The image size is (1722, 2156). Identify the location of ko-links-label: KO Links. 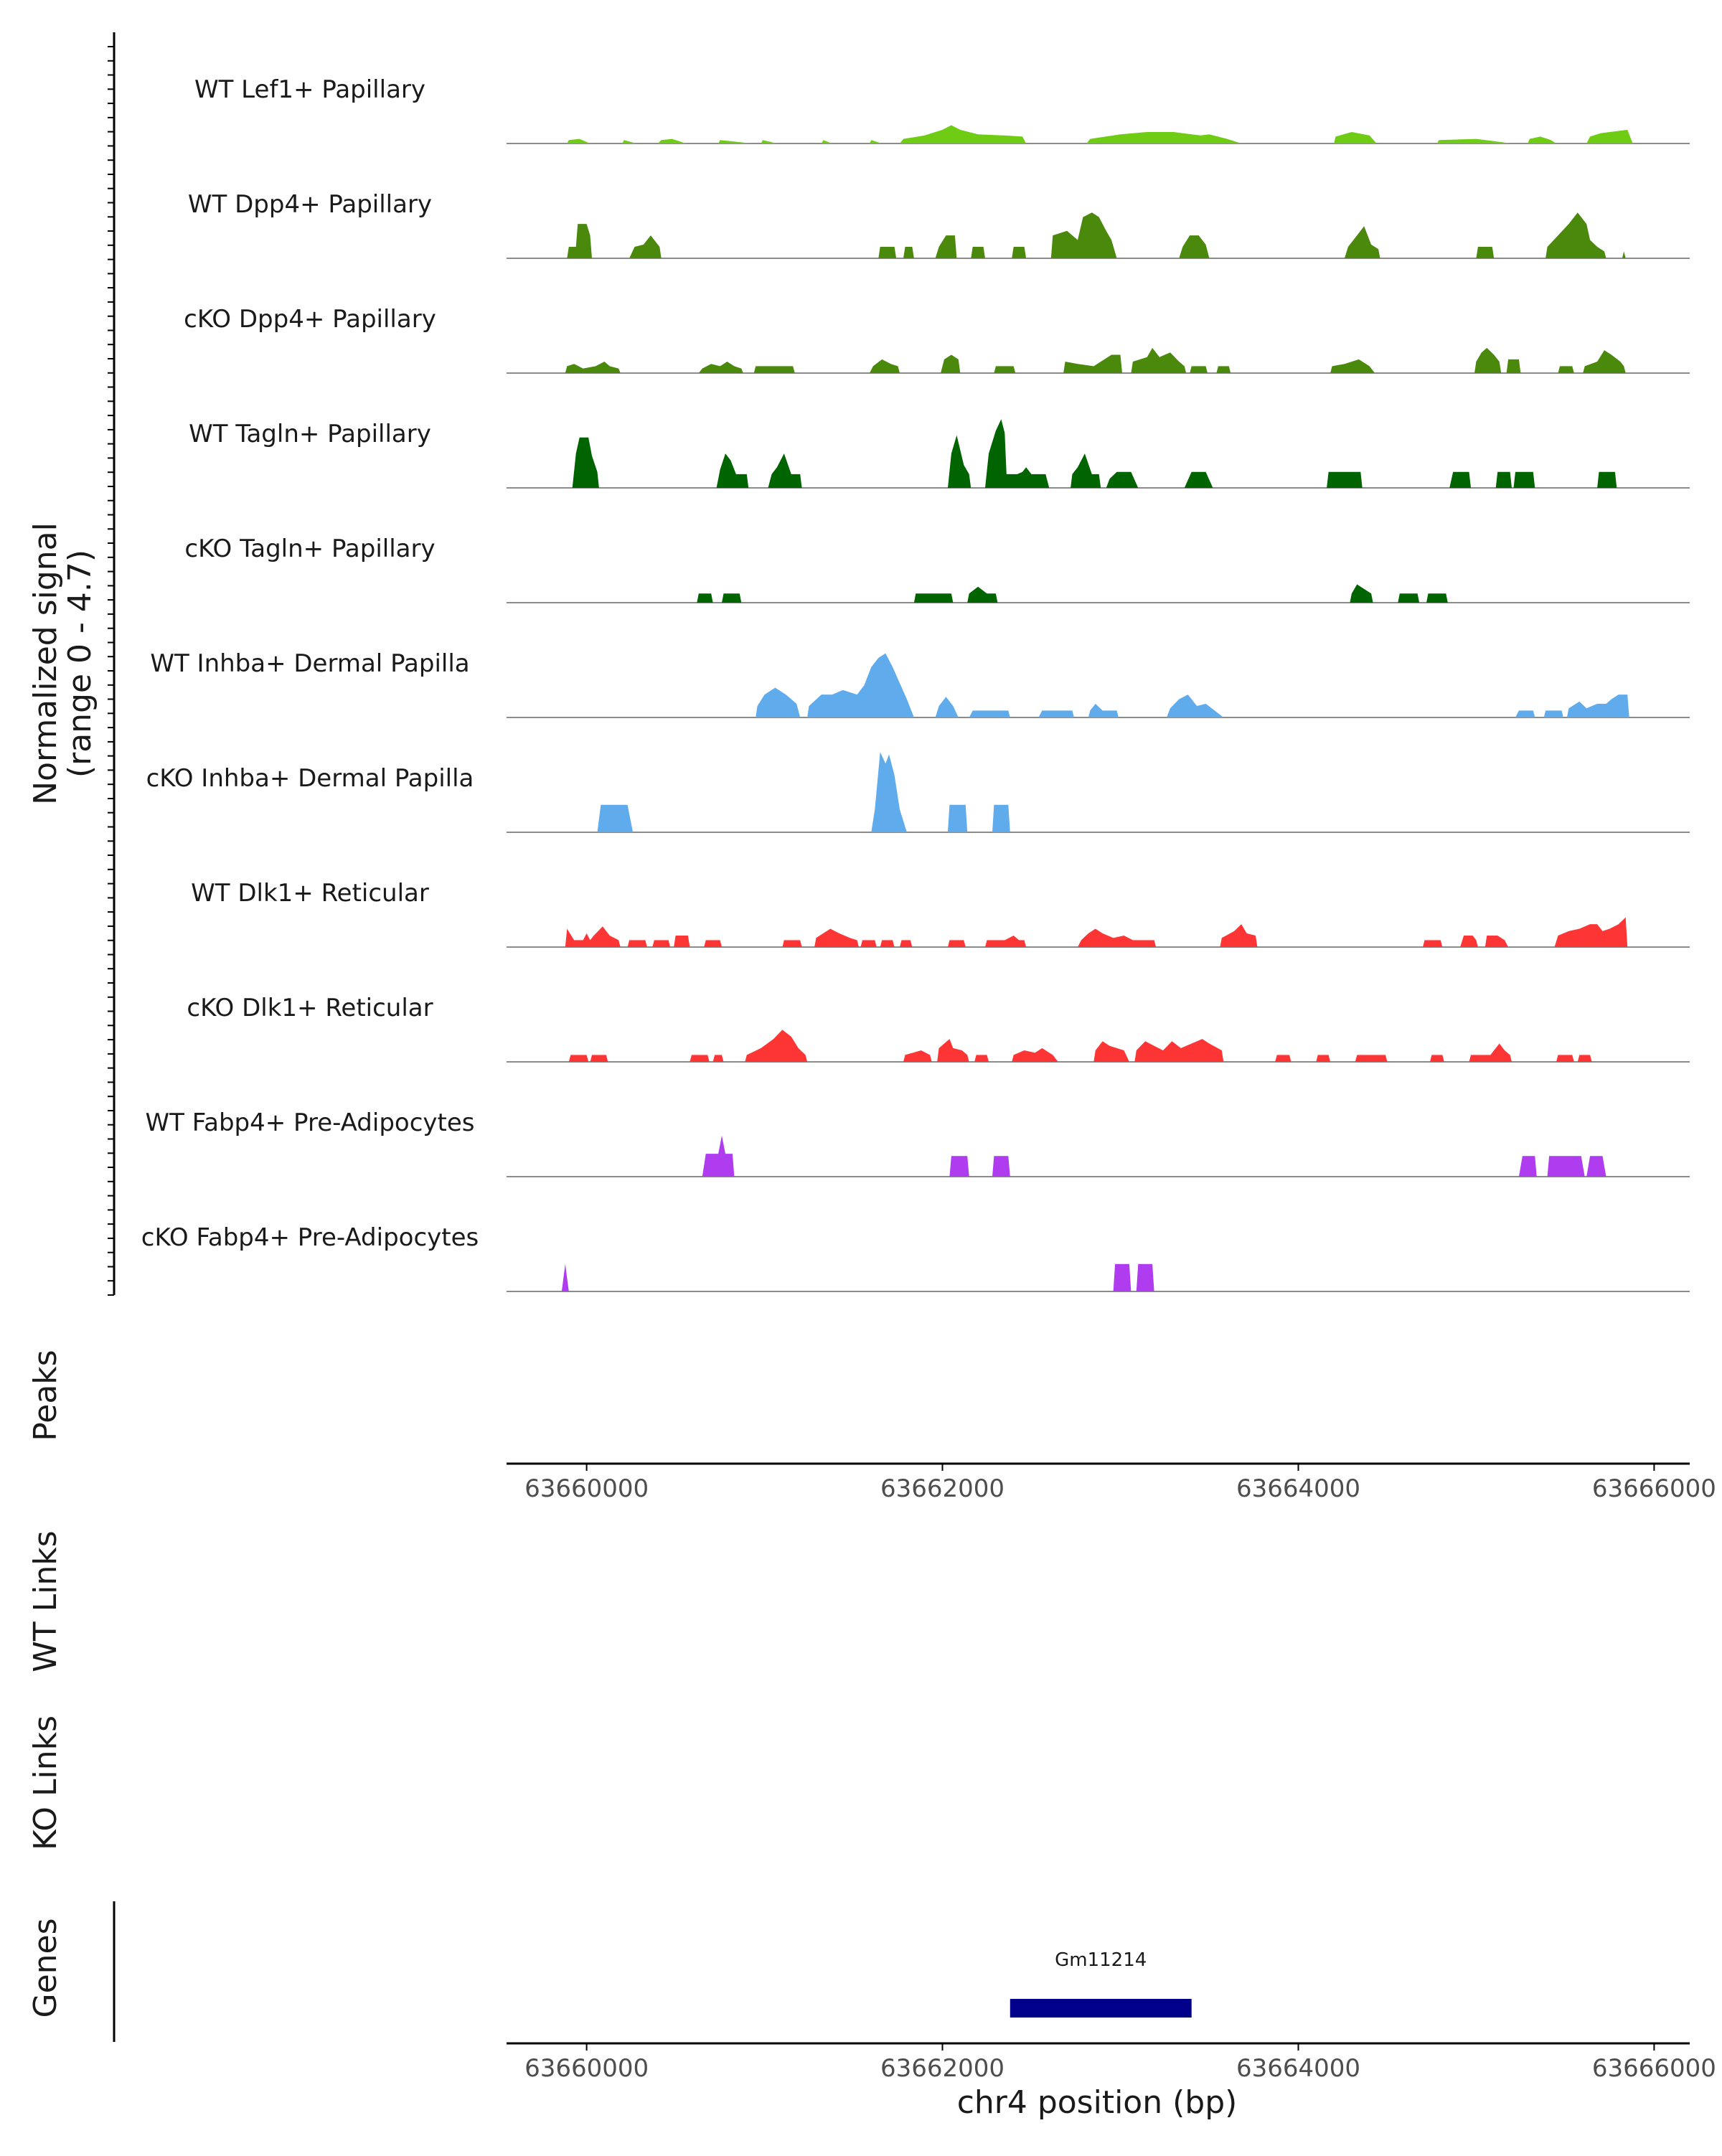
(46, 1783).